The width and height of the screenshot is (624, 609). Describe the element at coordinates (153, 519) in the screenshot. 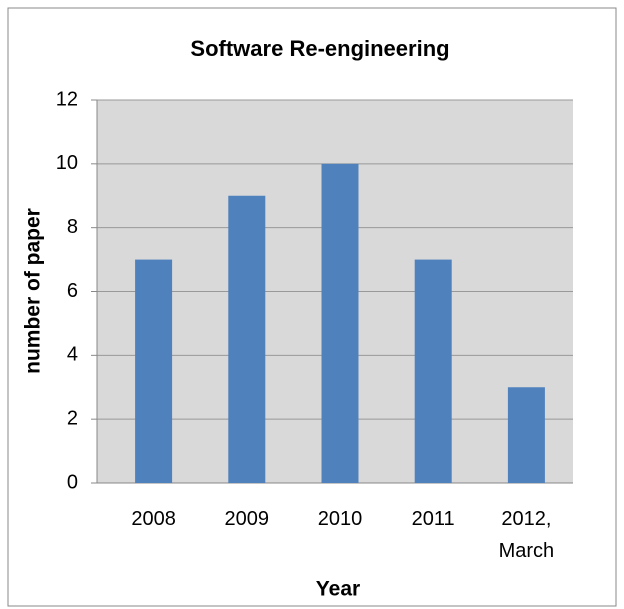

I see `x-tick-label: 2008` at that location.